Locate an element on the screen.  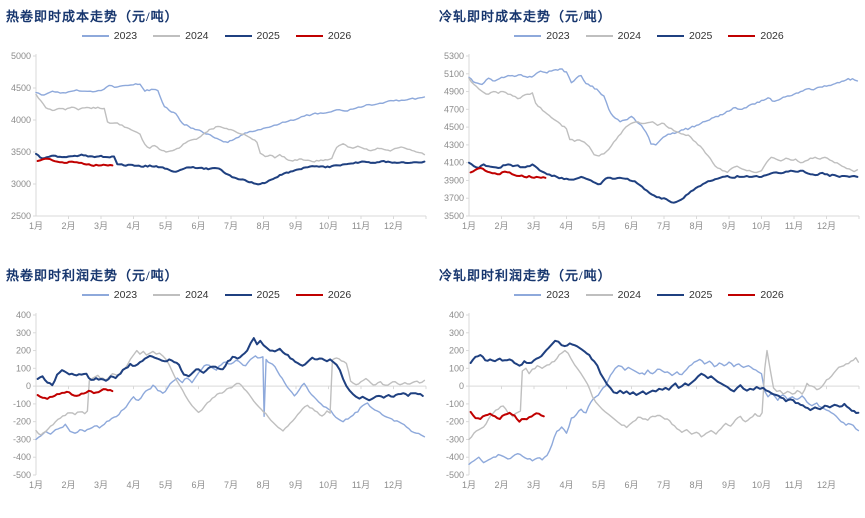
x-axis-tick-label: 12月 is located at coordinates (393, 226).